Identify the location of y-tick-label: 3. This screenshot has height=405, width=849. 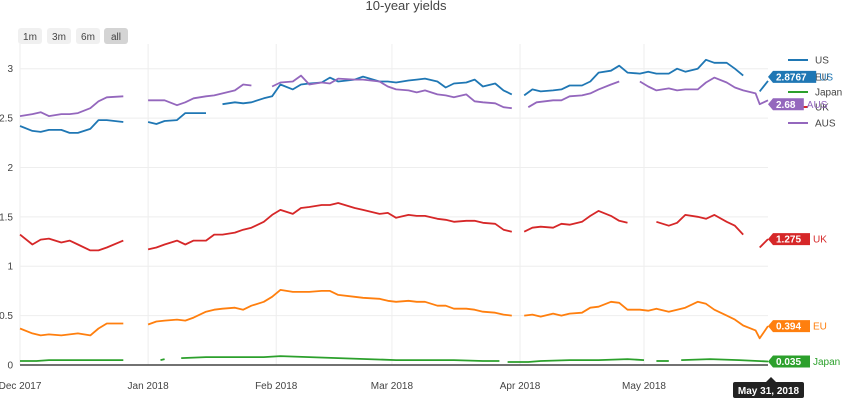
(10, 69).